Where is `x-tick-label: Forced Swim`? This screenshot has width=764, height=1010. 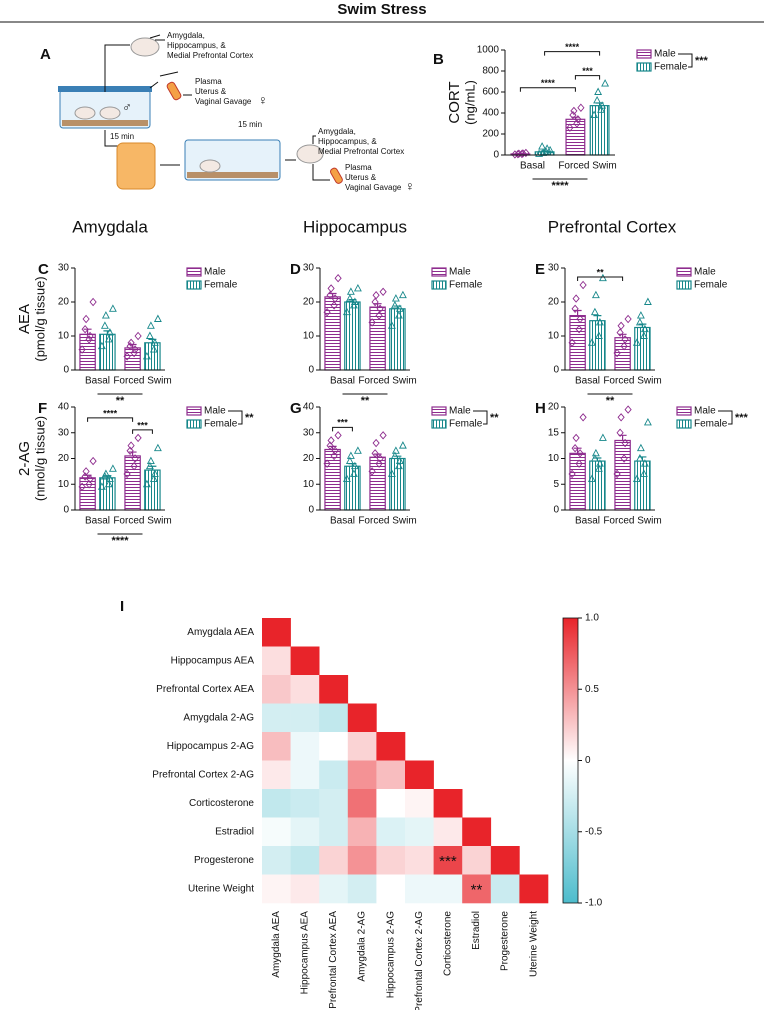
x-tick-label: Forced Swim is located at coordinates (142, 381).